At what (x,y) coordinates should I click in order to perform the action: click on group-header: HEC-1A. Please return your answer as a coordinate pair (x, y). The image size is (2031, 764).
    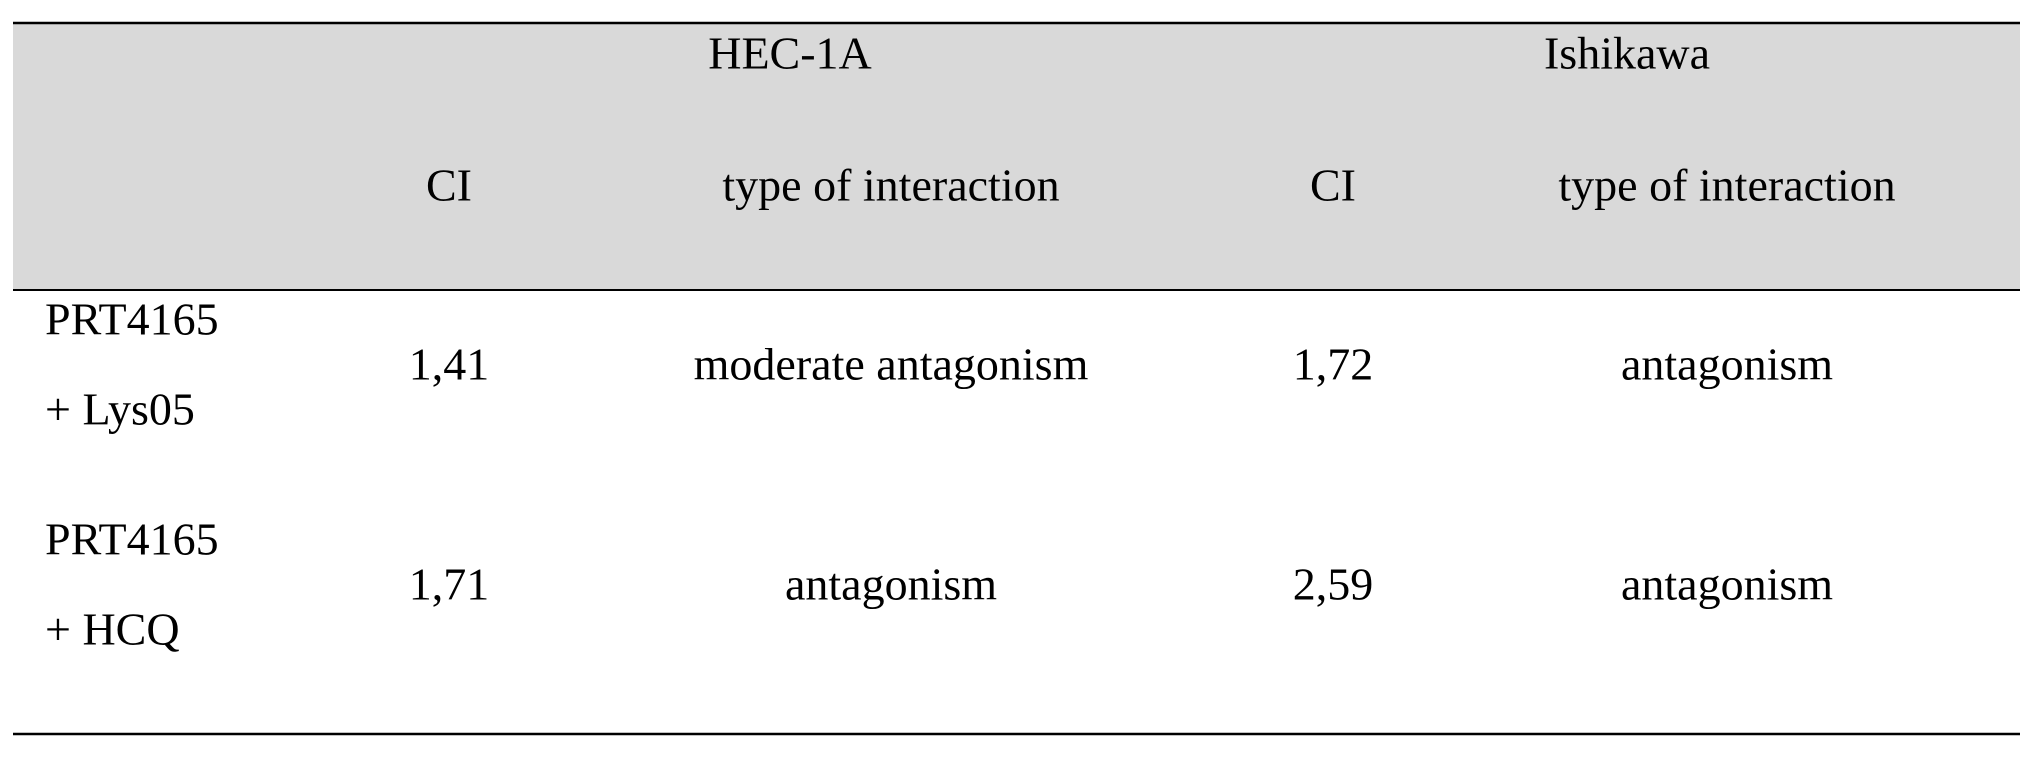
    Looking at the image, I should click on (790, 53).